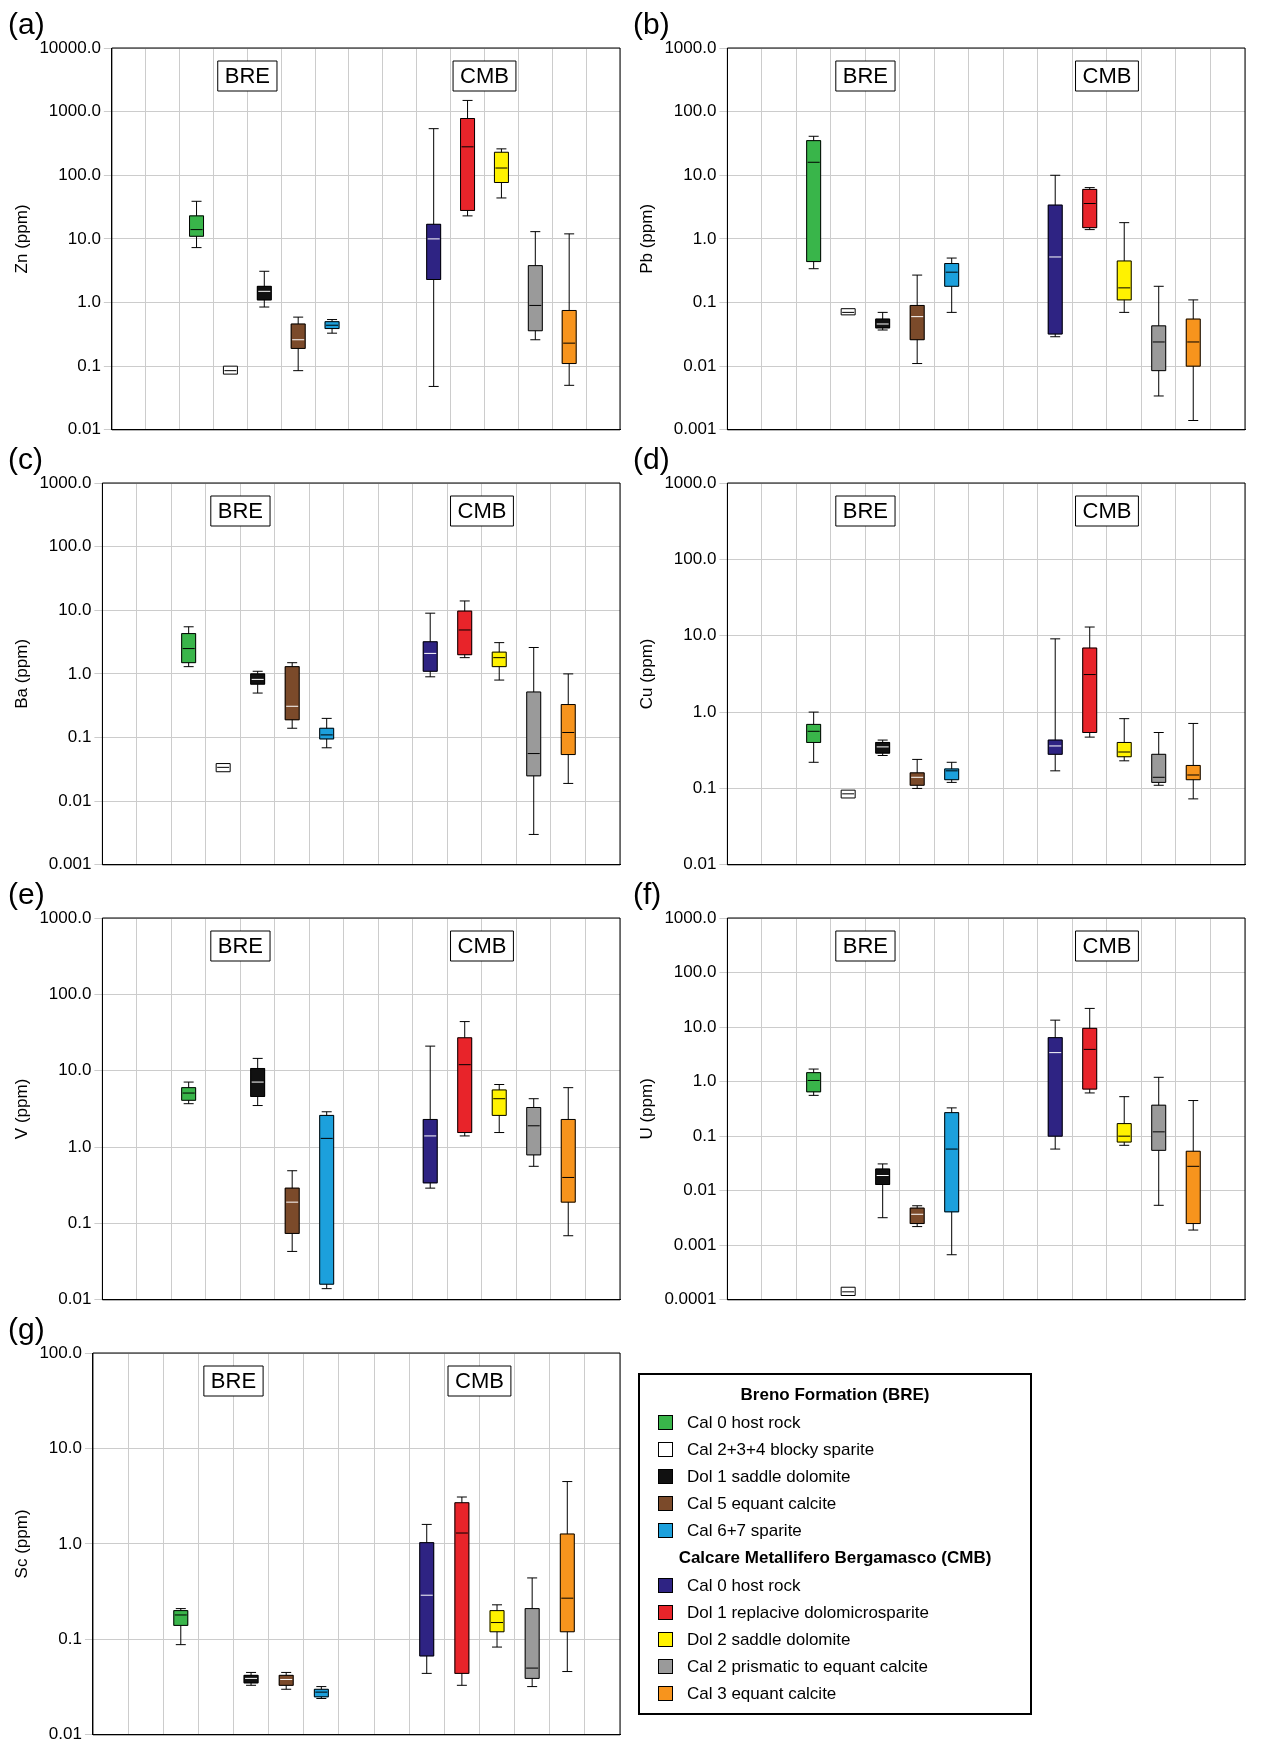  I want to click on y-axis-title: Cu (ppm), so click(646, 674).